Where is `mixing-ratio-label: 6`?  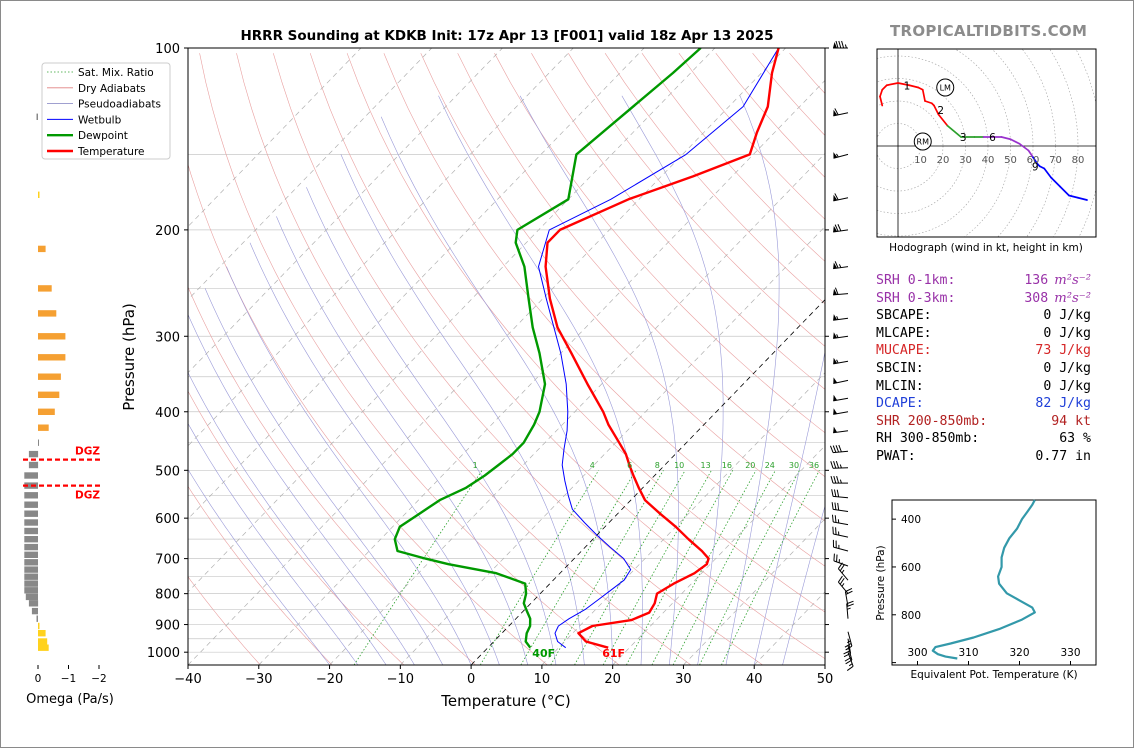 mixing-ratio-label: 6 is located at coordinates (629, 465).